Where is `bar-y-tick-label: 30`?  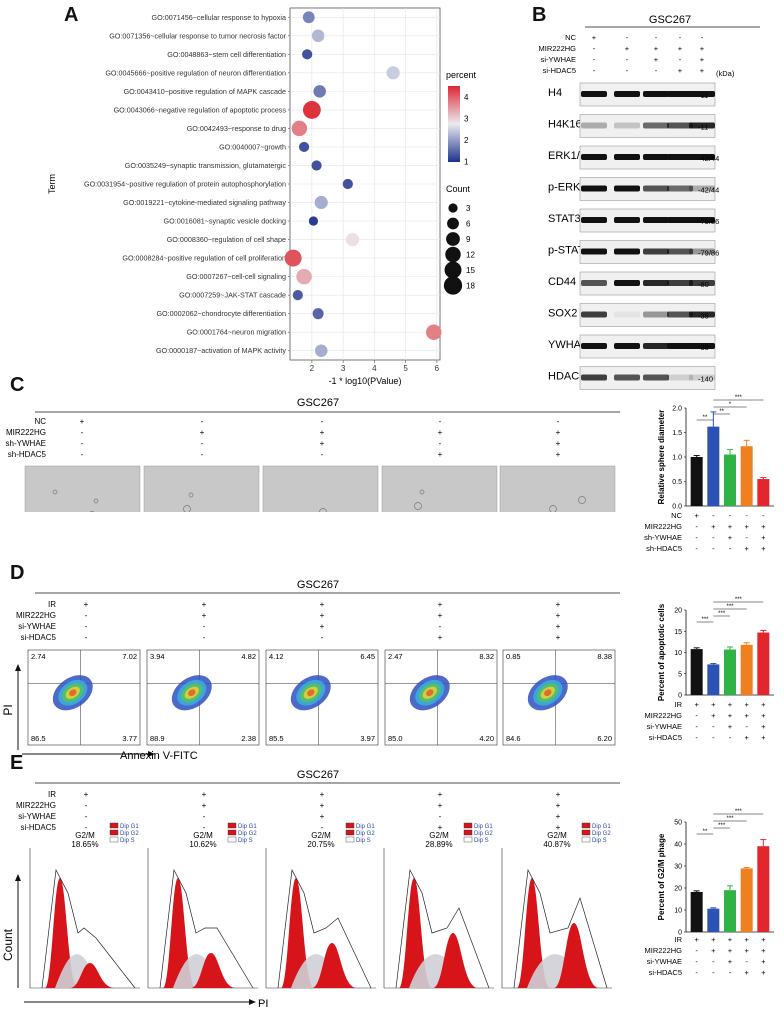 bar-y-tick-label: 30 is located at coordinates (678, 867).